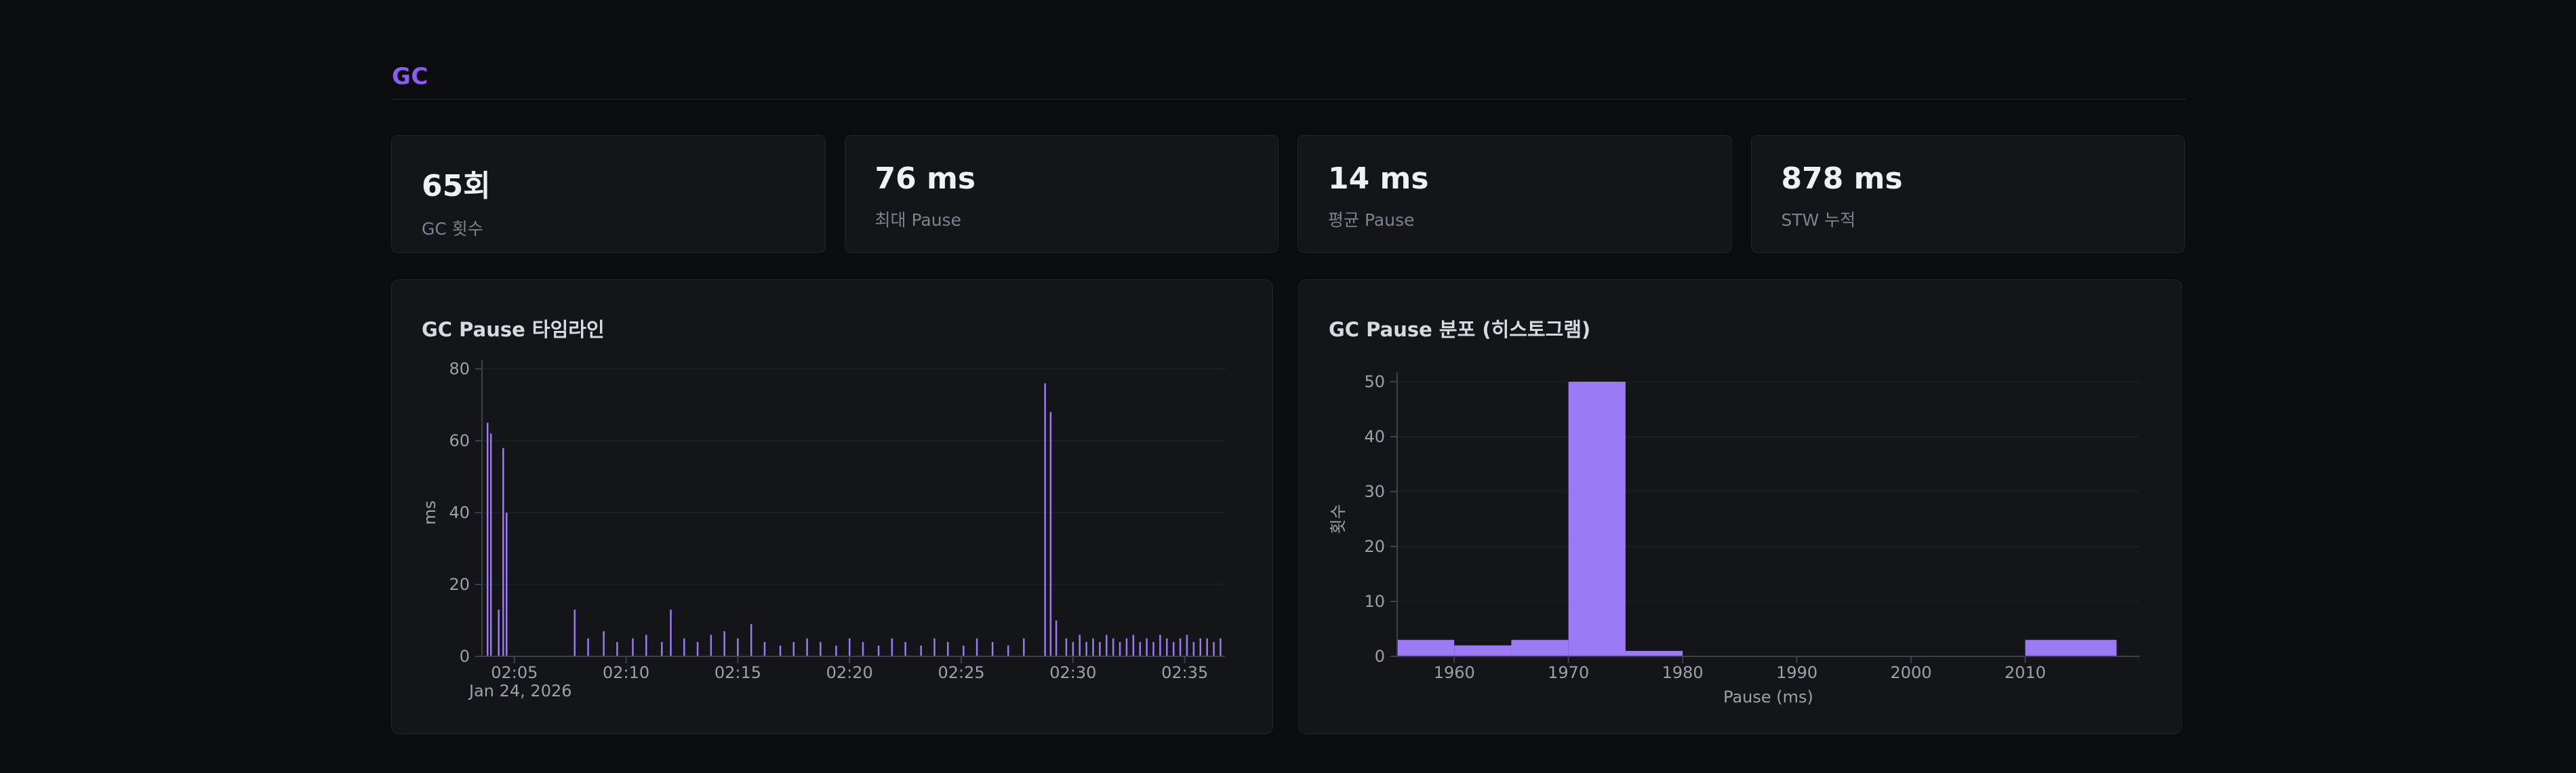 This screenshot has width=2576, height=773. What do you see at coordinates (1061, 194) in the screenshot?
I see `stat-card-max-pause: 76 ms 최대 Pause` at bounding box center [1061, 194].